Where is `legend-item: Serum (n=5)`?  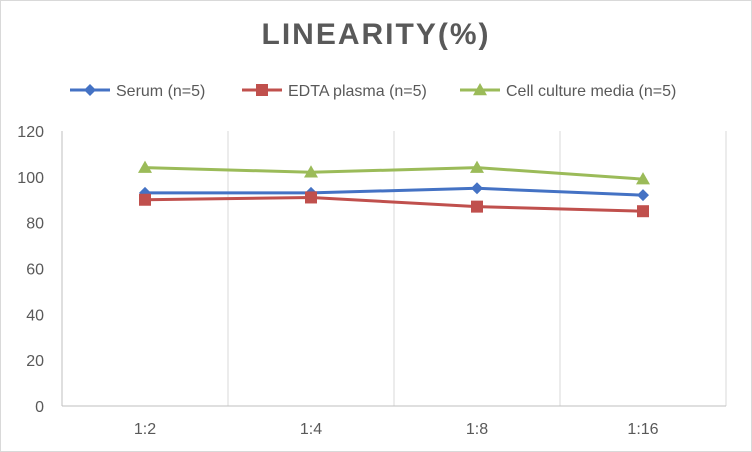
legend-item: Serum (n=5) is located at coordinates (137, 91).